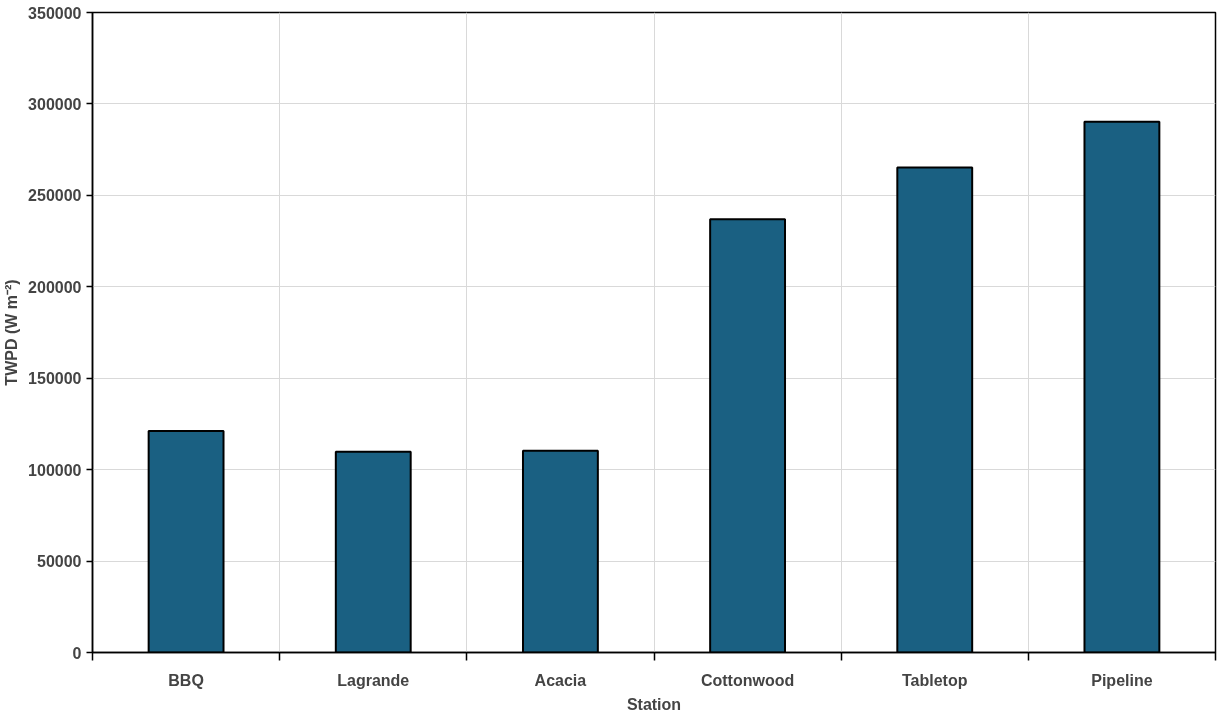 This screenshot has width=1223, height=715. I want to click on y-tick-label: 200000, so click(55, 287).